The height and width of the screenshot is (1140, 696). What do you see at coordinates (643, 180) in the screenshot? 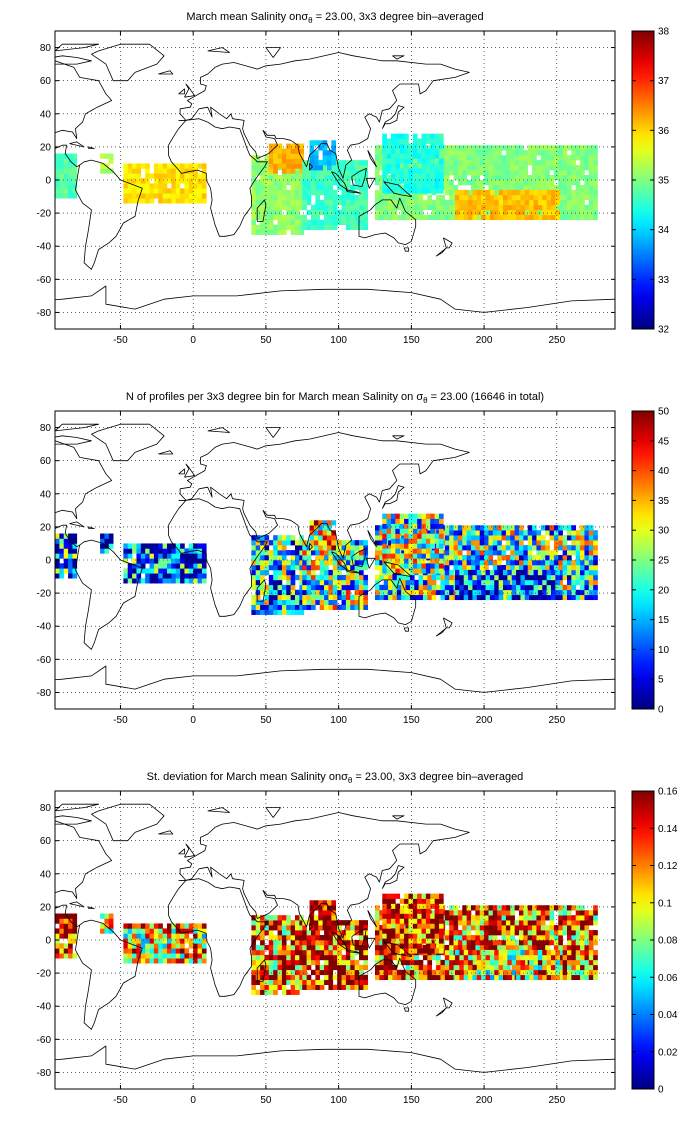
I see `colorbar-gradient` at bounding box center [643, 180].